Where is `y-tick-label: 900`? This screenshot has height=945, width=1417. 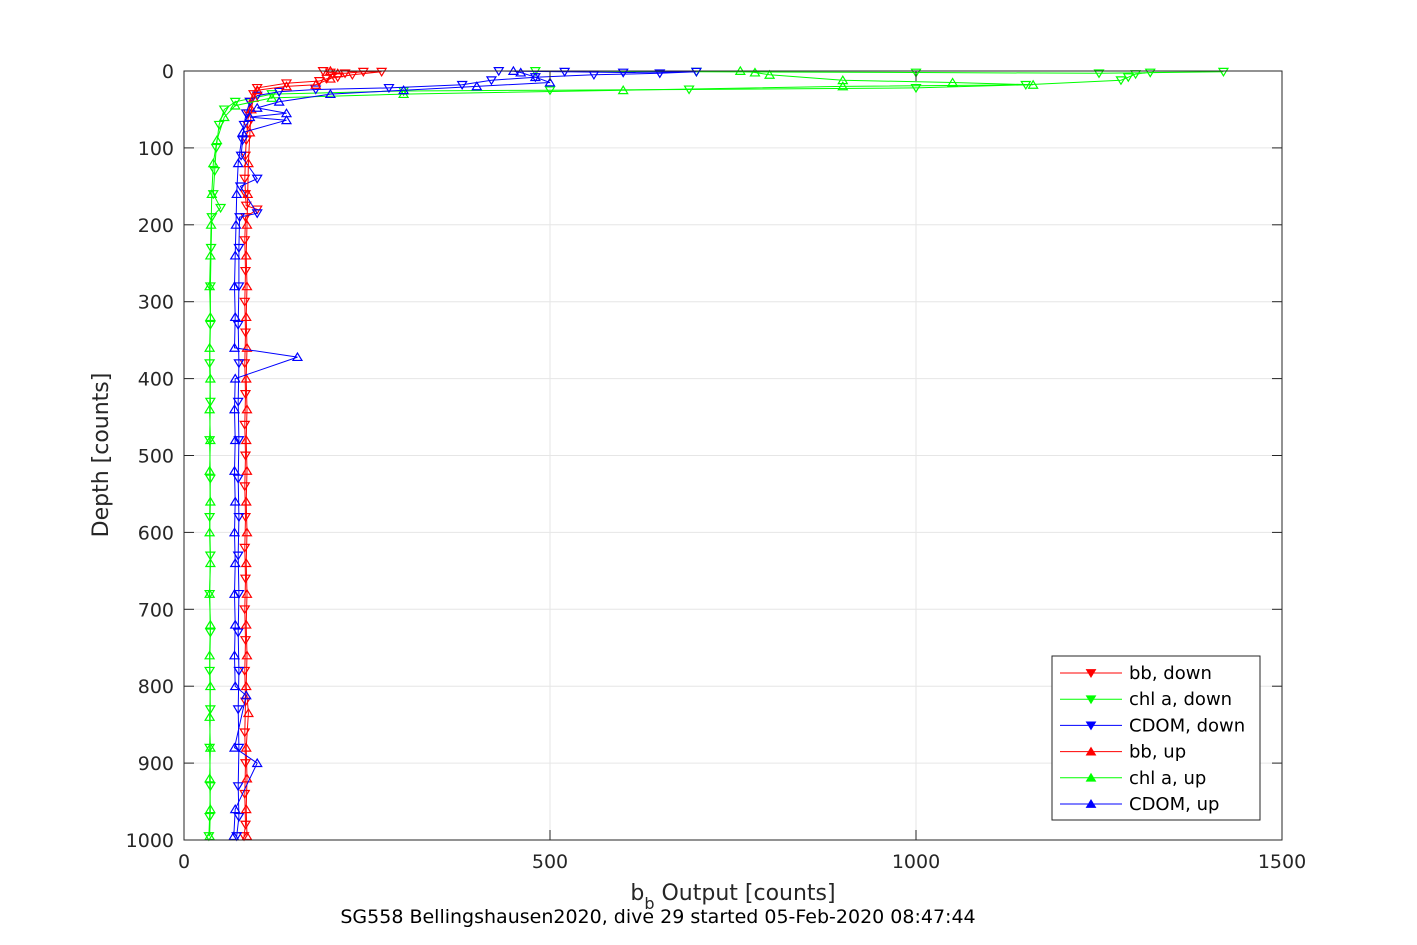 y-tick-label: 900 is located at coordinates (156, 764).